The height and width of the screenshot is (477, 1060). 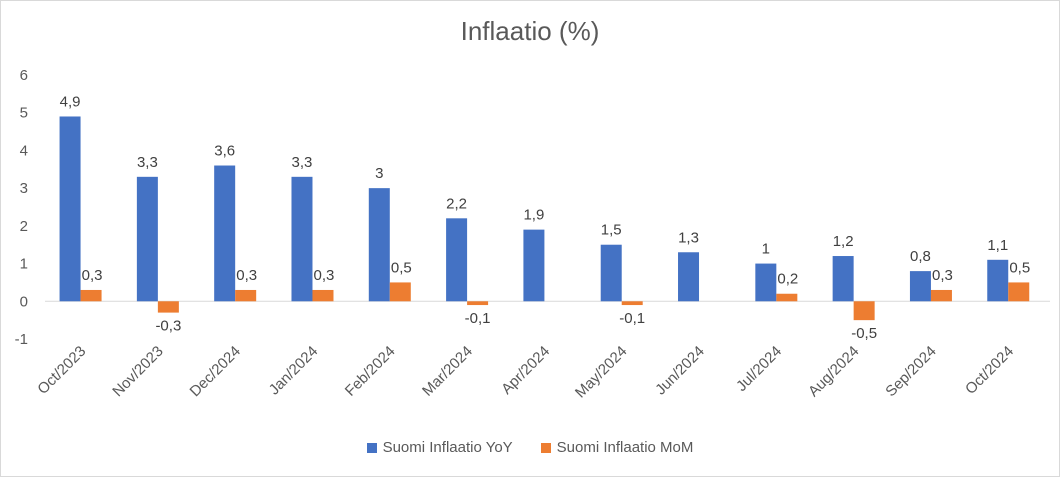 What do you see at coordinates (530, 31) in the screenshot?
I see `chart-title: Inflaatio (%)` at bounding box center [530, 31].